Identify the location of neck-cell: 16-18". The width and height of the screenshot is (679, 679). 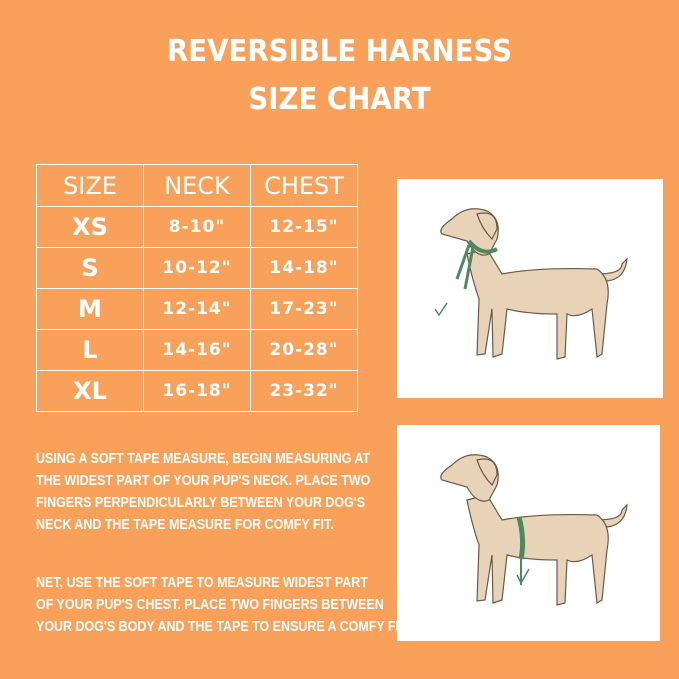
(197, 391).